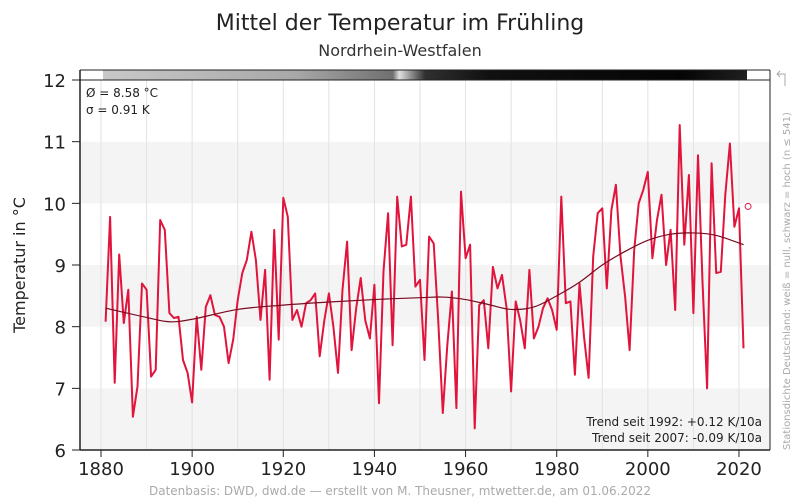 This screenshot has height=504, width=800. Describe the element at coordinates (400, 23) in the screenshot. I see `chart-title: Mittel der Temperatur im Frühling` at that location.